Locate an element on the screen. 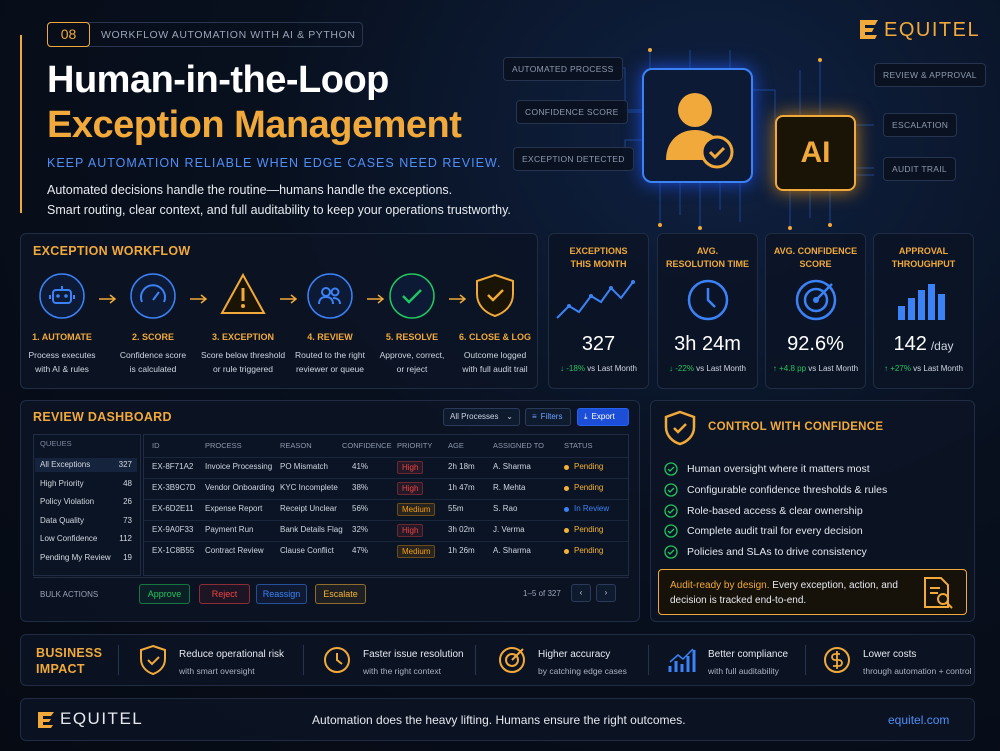 This screenshot has height=751, width=1000. bulk-action-button: Escalate is located at coordinates (340, 594).